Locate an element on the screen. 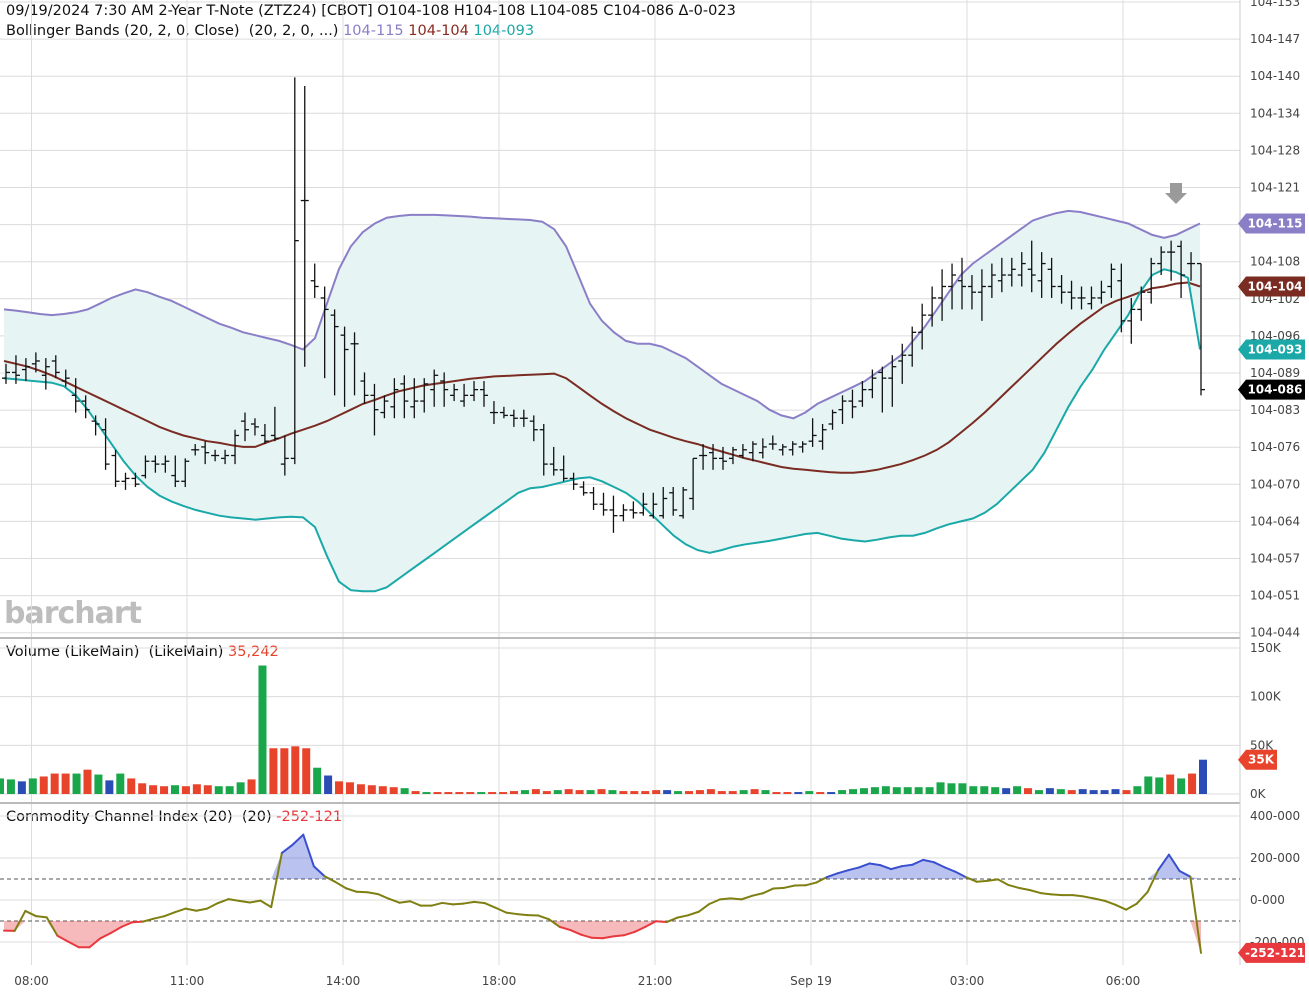  price-tag-text: 104-115 is located at coordinates (1274, 223).